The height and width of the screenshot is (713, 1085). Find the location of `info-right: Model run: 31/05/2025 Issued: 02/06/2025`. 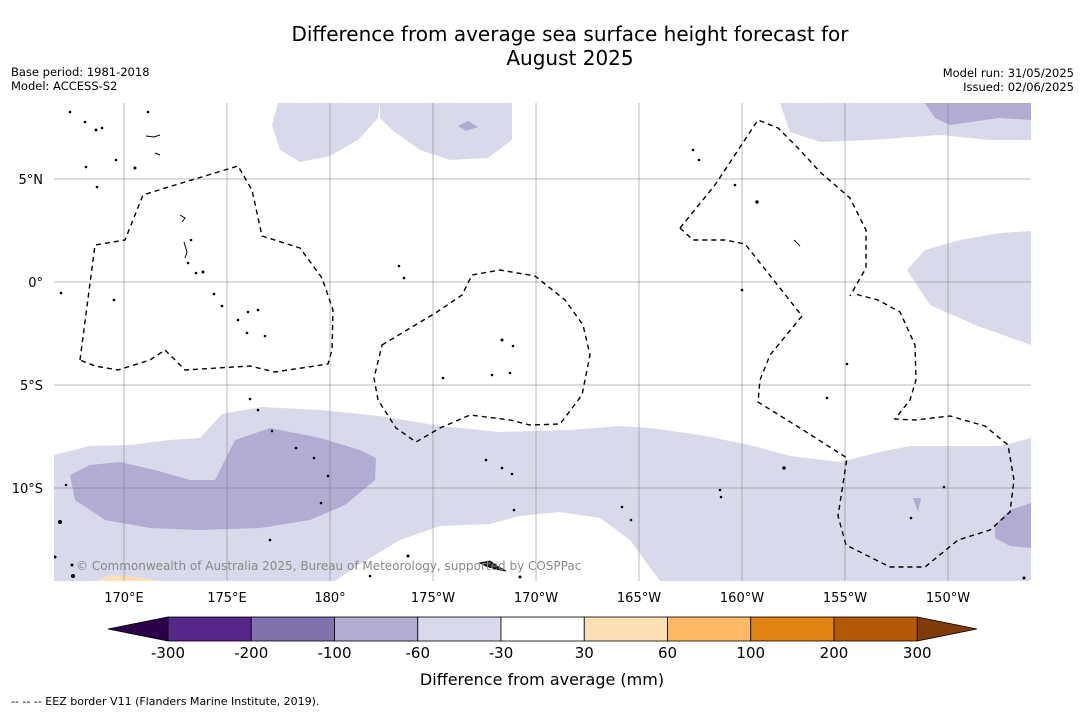

info-right: Model run: 31/05/2025 Issued: 02/06/2025 is located at coordinates (1008, 80).